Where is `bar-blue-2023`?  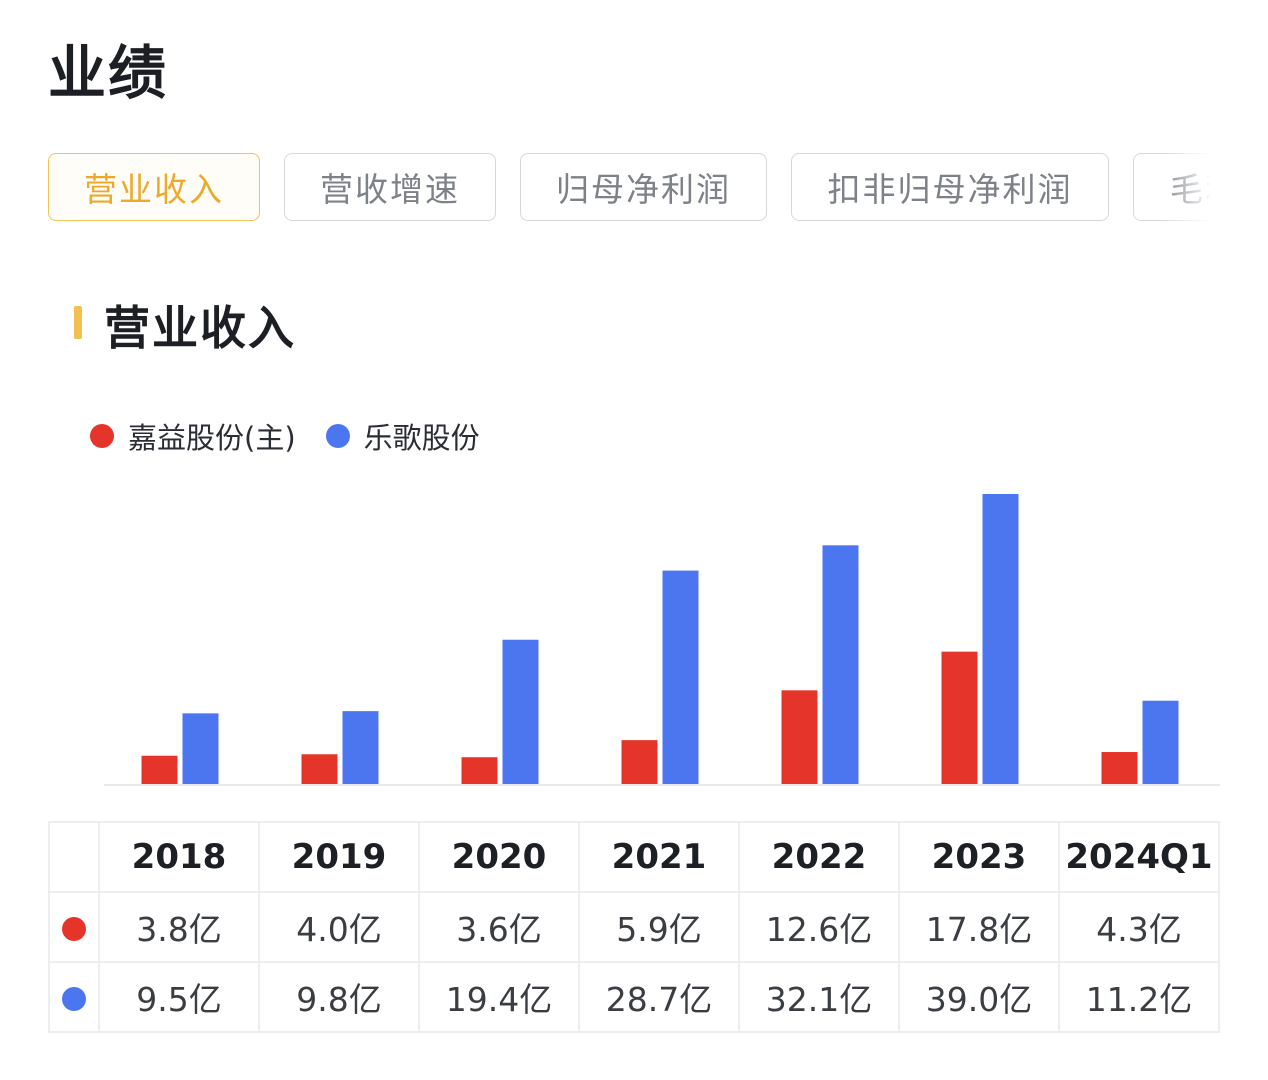 bar-blue-2023 is located at coordinates (1000, 639).